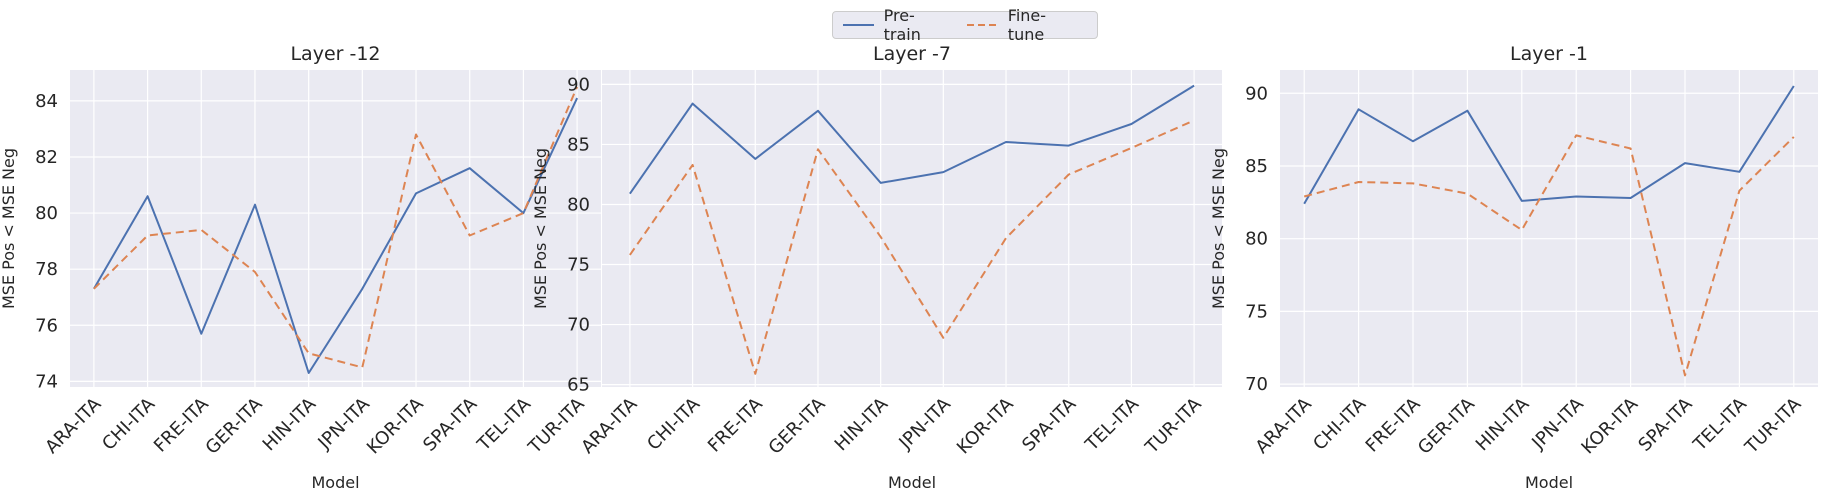 This screenshot has height=500, width=1848. What do you see at coordinates (46, 157) in the screenshot?
I see `y-tick-label: 82` at bounding box center [46, 157].